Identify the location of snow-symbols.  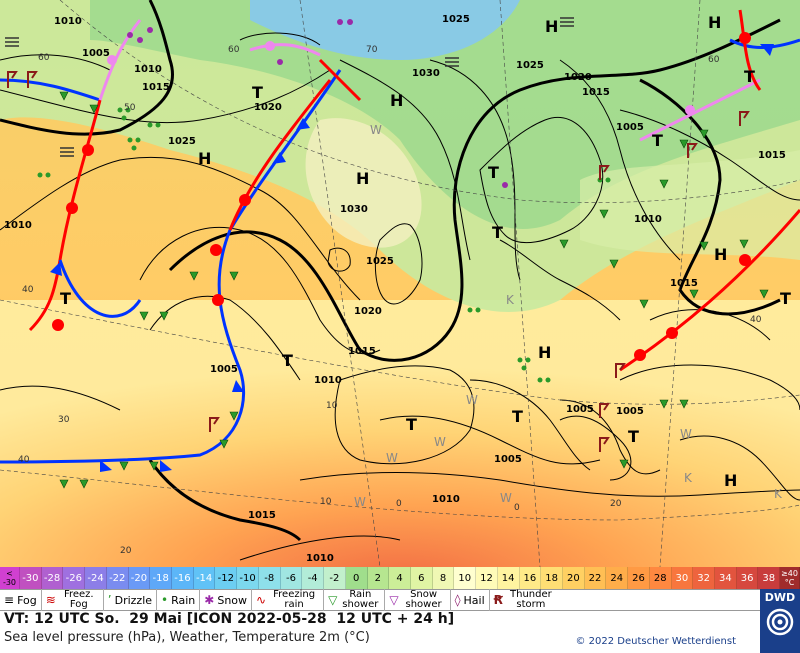
(317, 103).